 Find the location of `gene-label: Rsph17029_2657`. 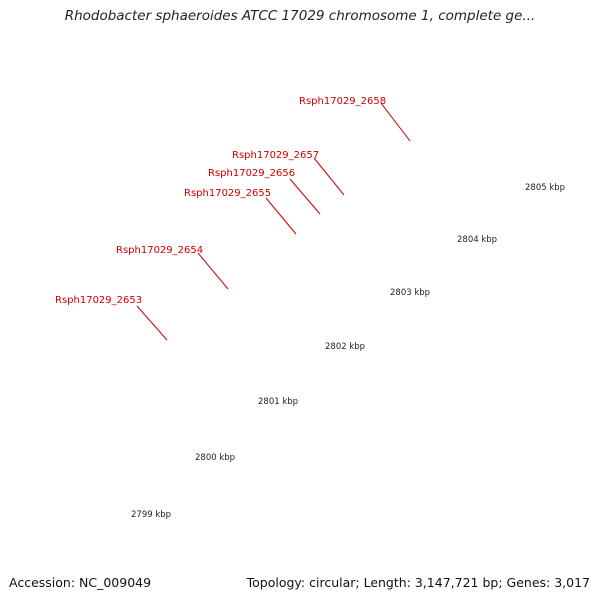

gene-label: Rsph17029_2657 is located at coordinates (275, 155).